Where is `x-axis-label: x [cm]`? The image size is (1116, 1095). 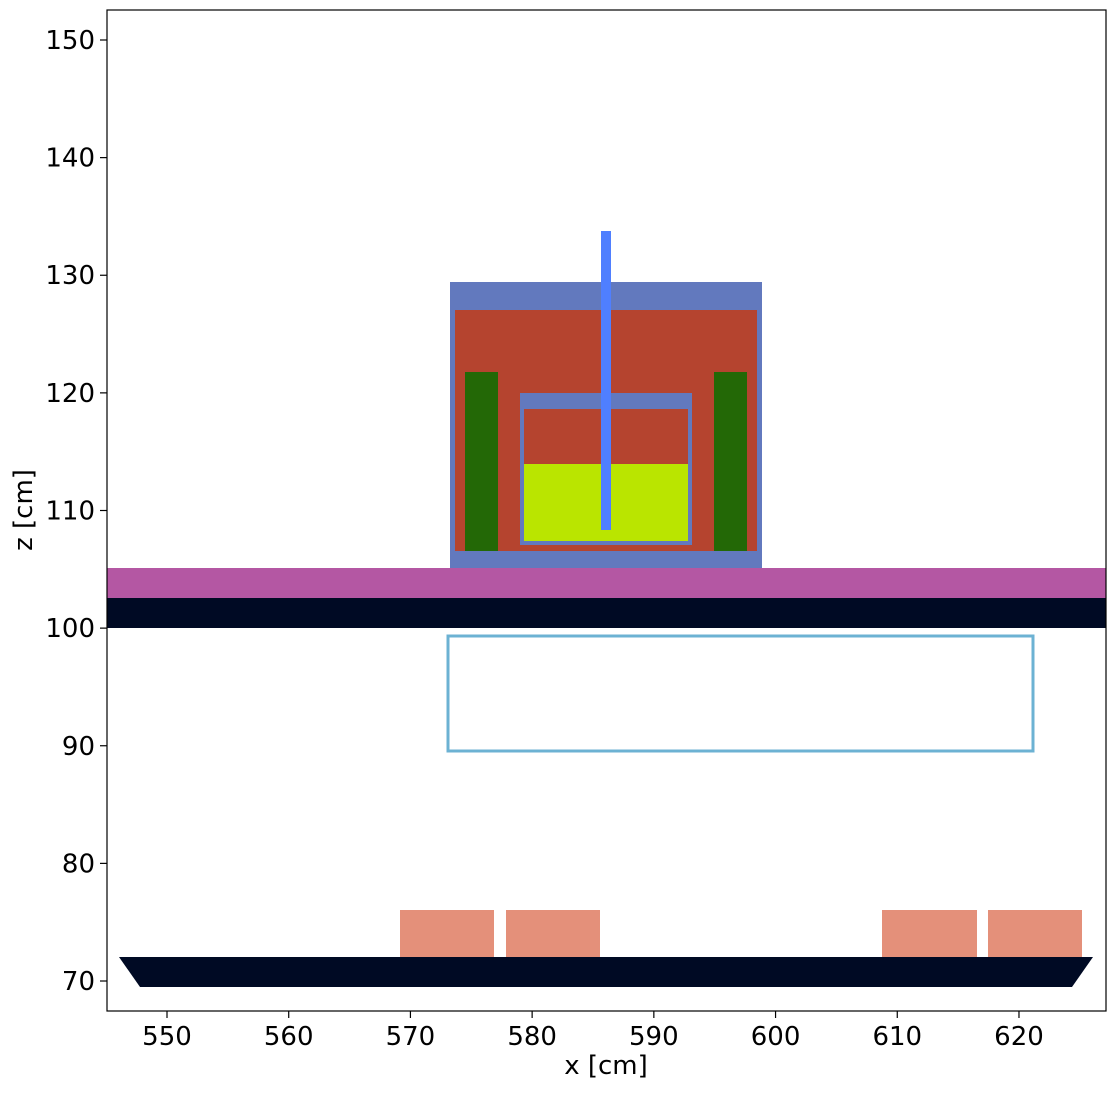
x-axis-label: x [cm] is located at coordinates (606, 1066).